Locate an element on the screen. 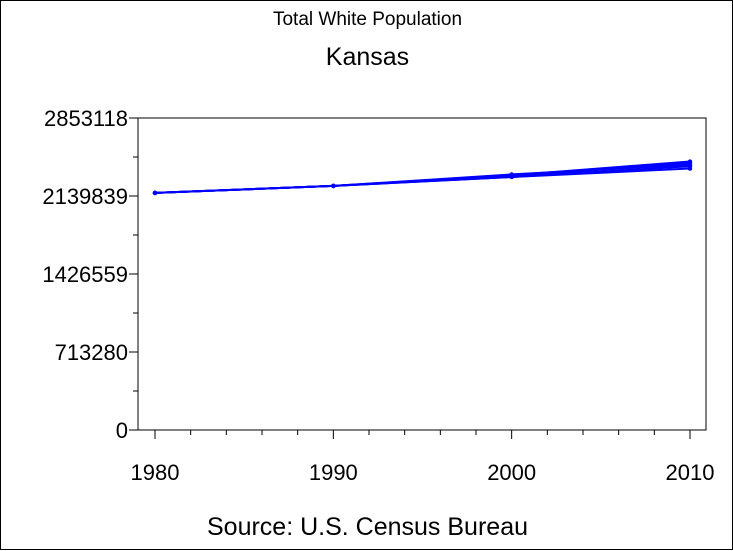 The image size is (733, 551). x-tick-label: 2010 is located at coordinates (690, 472).